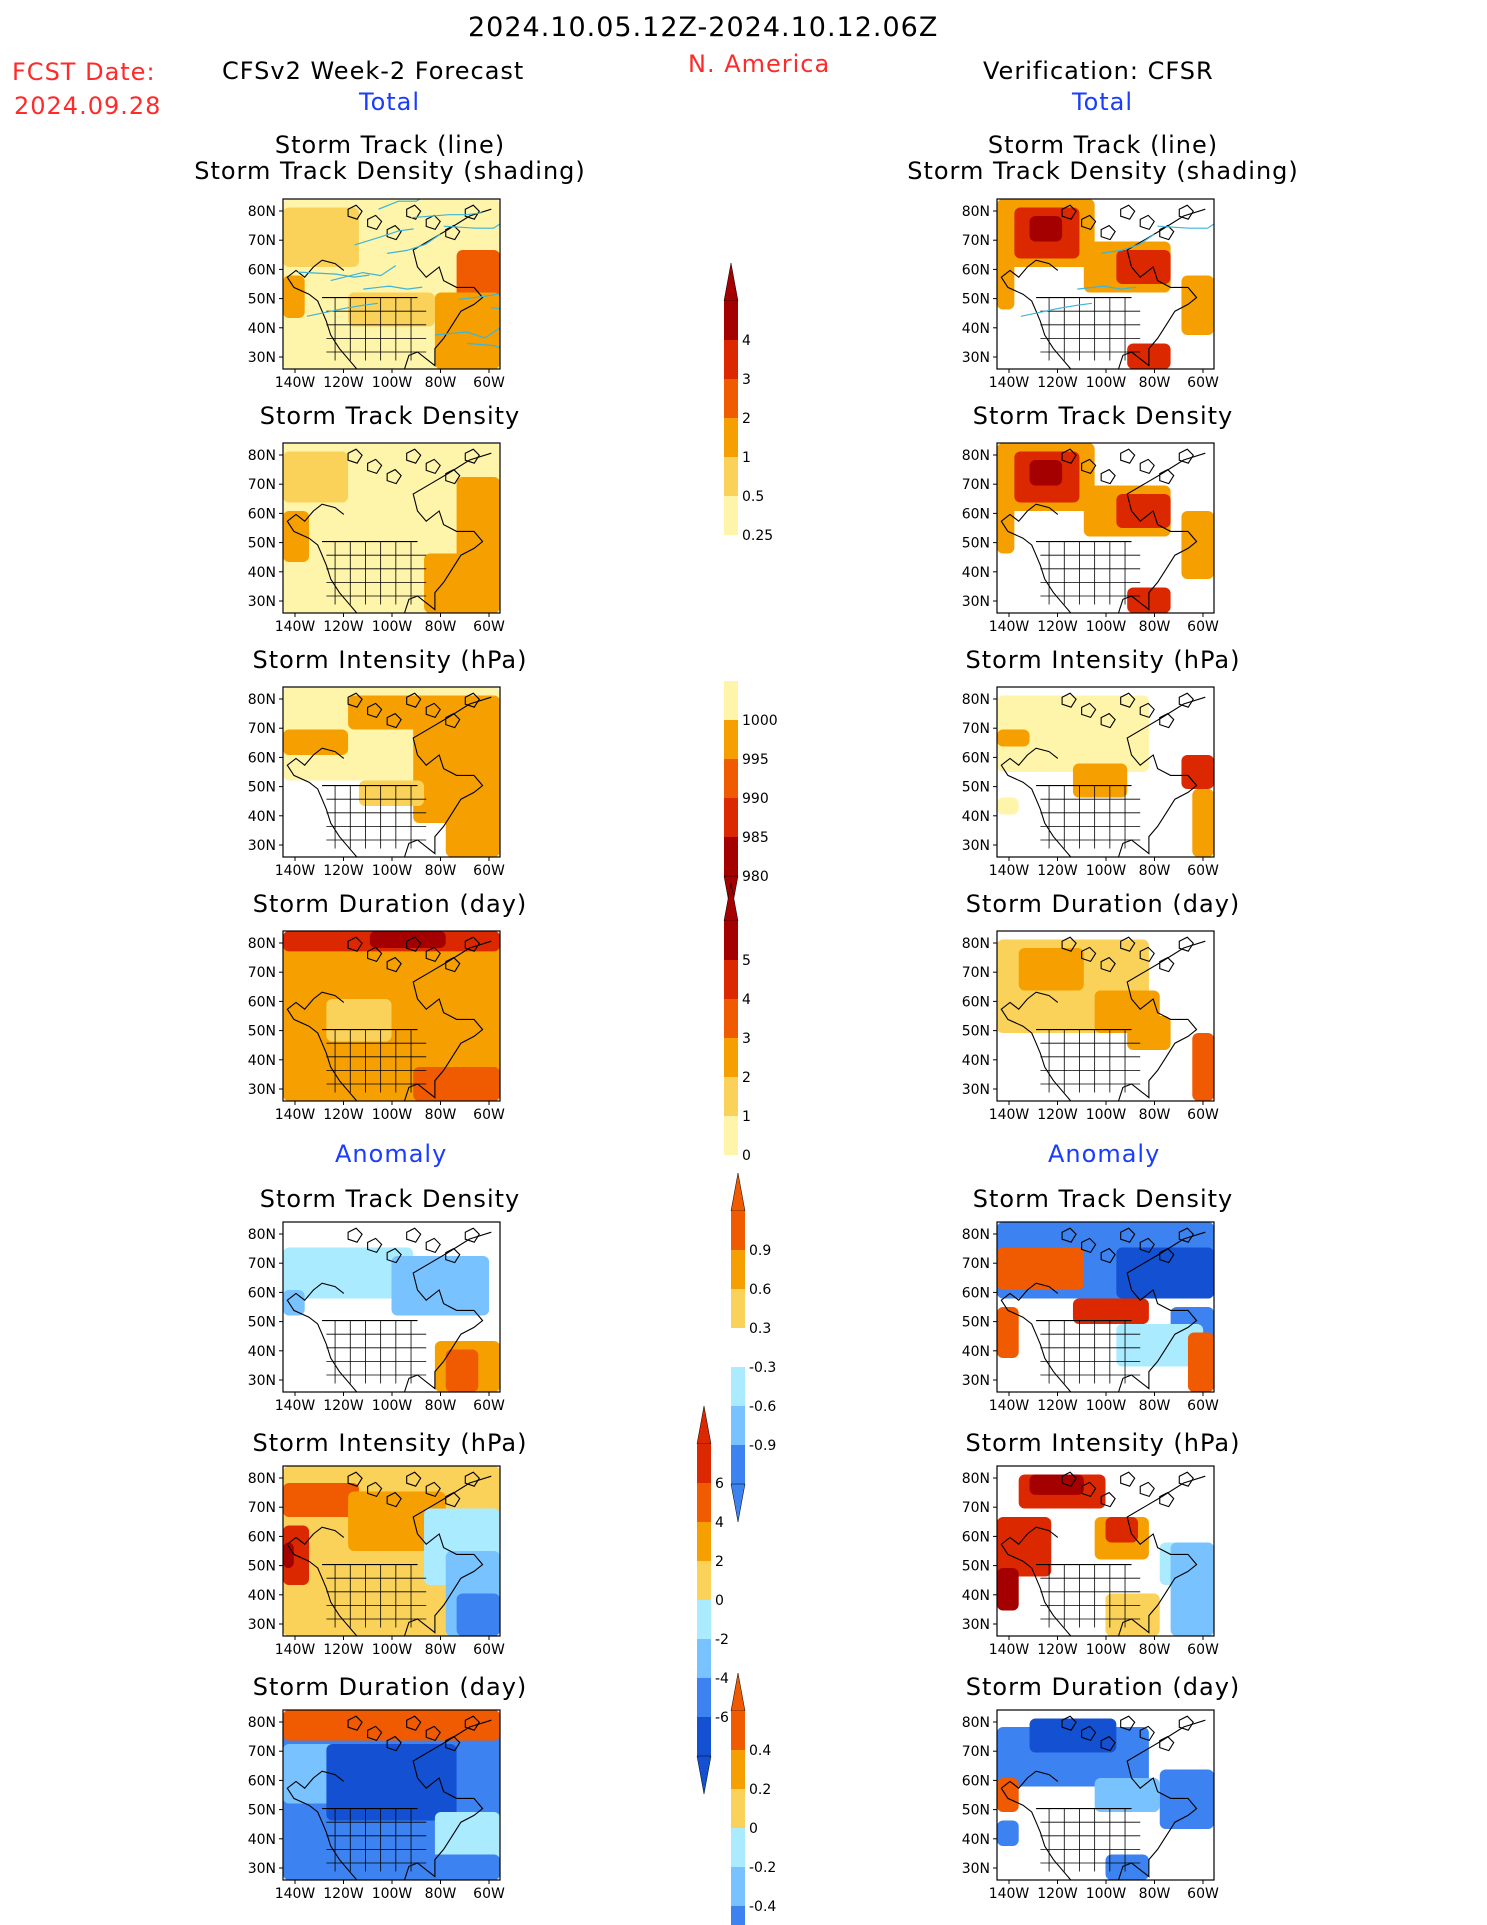  I want to click on colorbar-label: 995, so click(755, 760).